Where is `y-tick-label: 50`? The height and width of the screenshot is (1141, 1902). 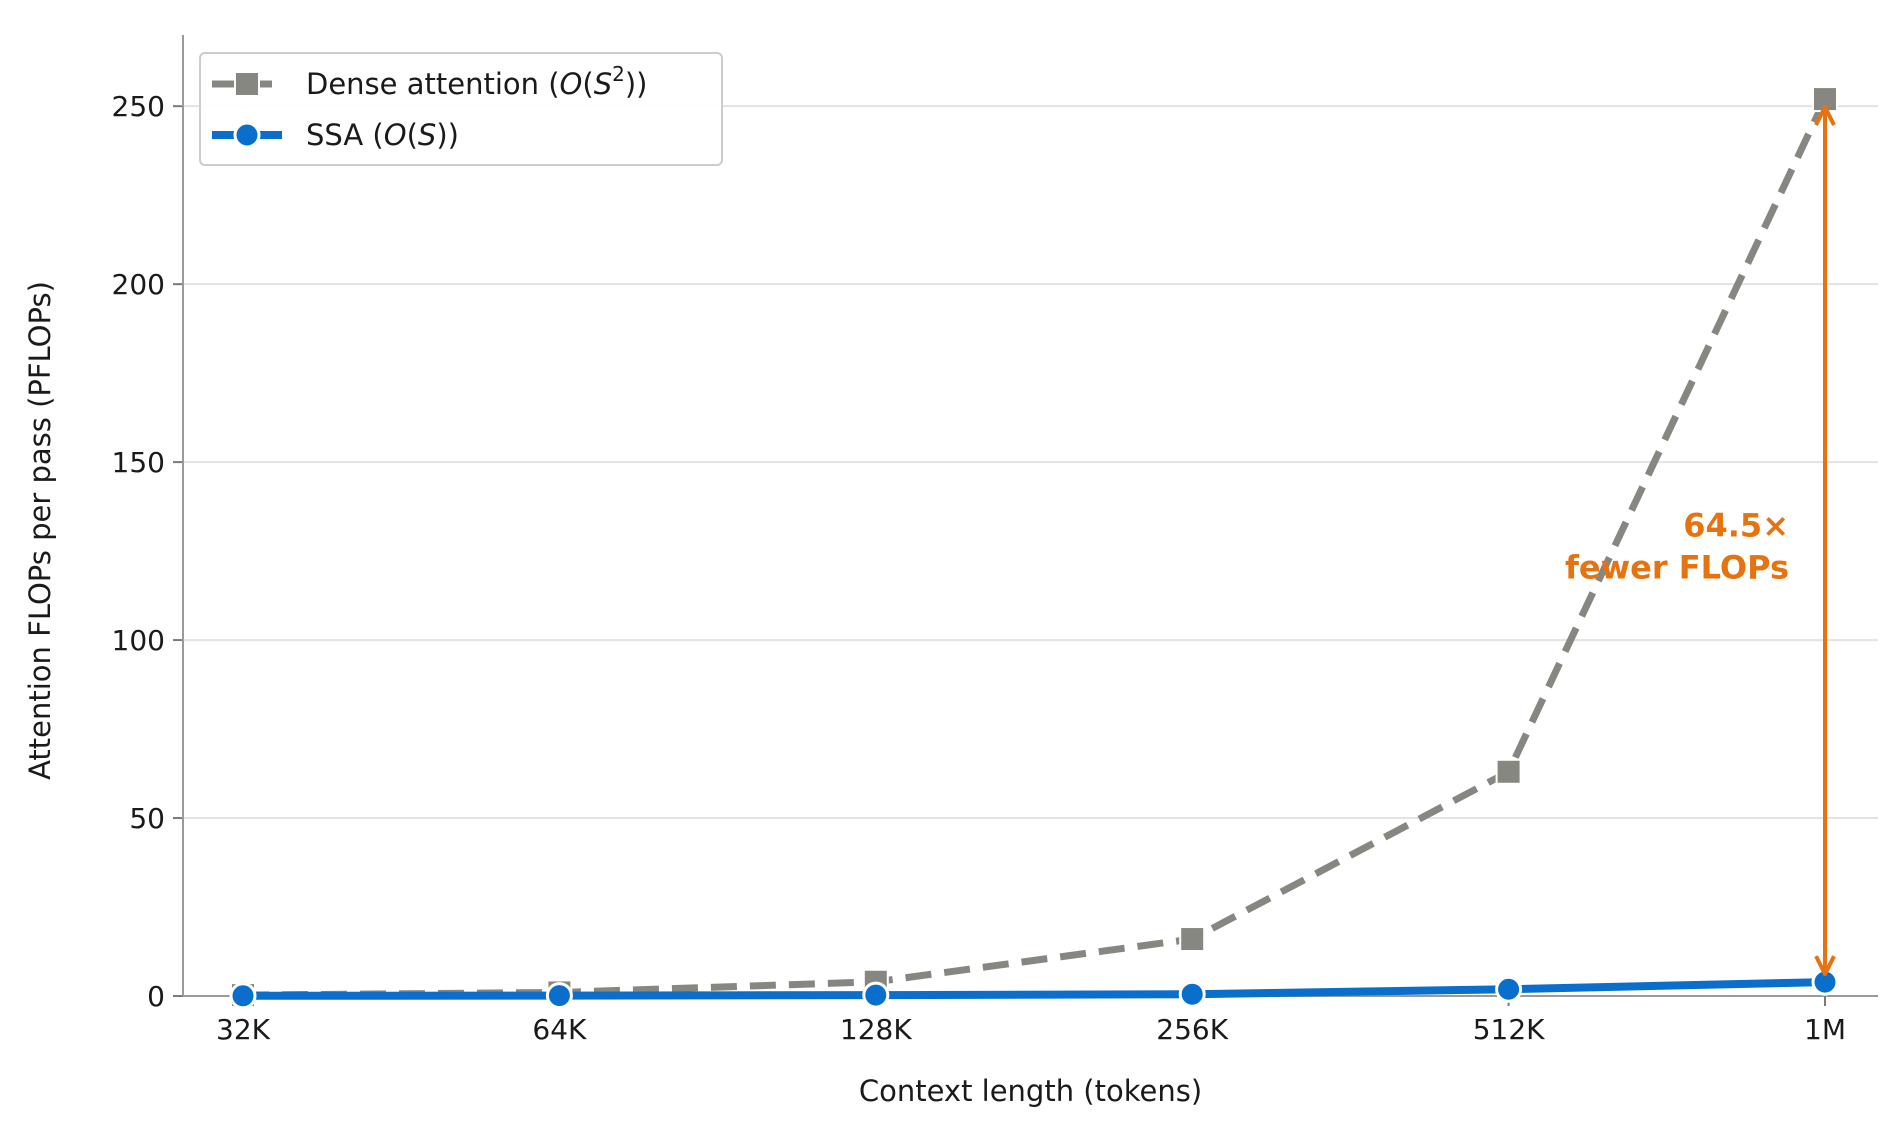
y-tick-label: 50 is located at coordinates (147, 818).